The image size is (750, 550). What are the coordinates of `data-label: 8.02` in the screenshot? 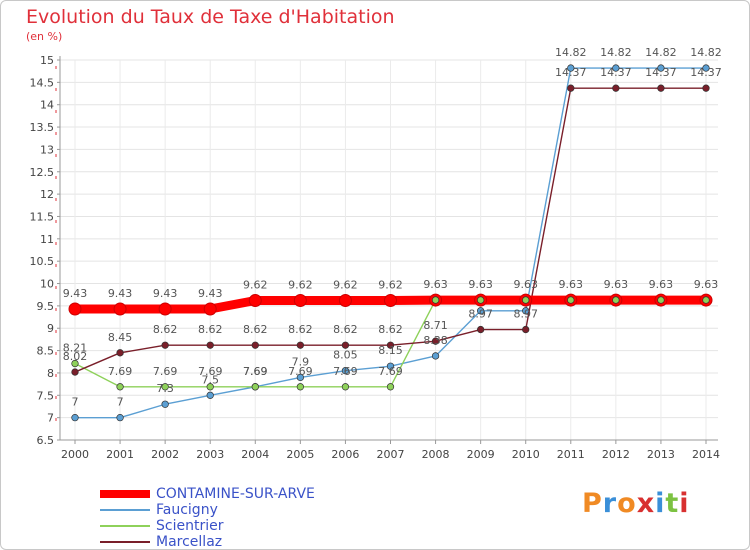 It's located at (75, 356).